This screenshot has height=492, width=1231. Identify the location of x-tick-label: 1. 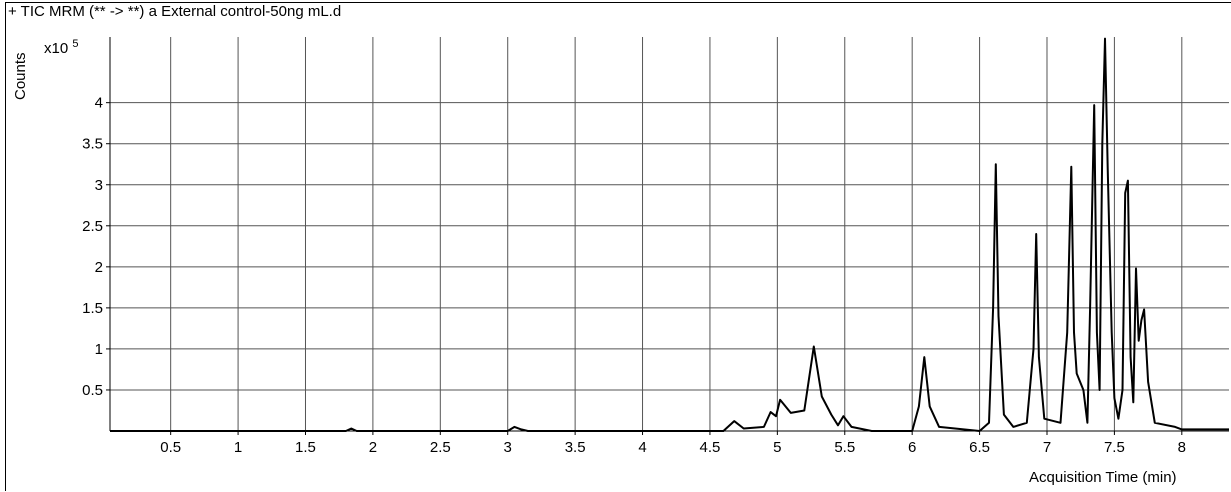
(238, 447).